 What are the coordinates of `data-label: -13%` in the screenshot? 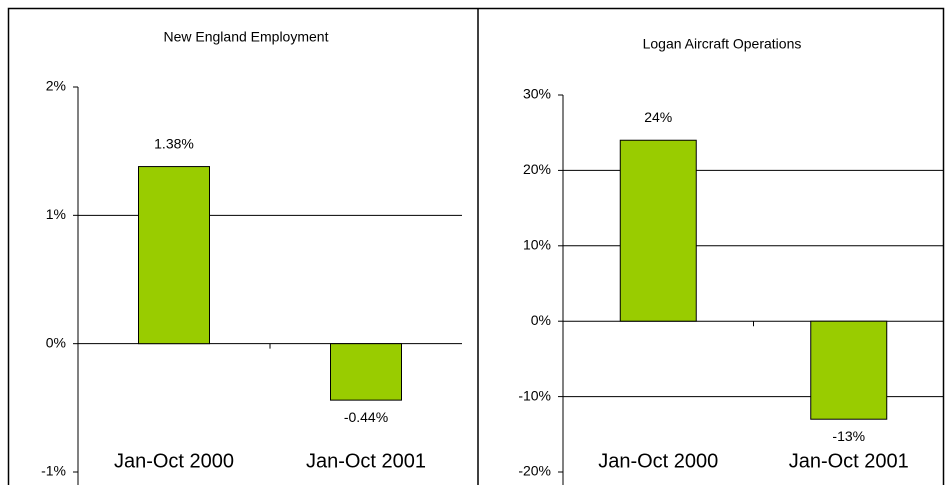 It's located at (848, 436).